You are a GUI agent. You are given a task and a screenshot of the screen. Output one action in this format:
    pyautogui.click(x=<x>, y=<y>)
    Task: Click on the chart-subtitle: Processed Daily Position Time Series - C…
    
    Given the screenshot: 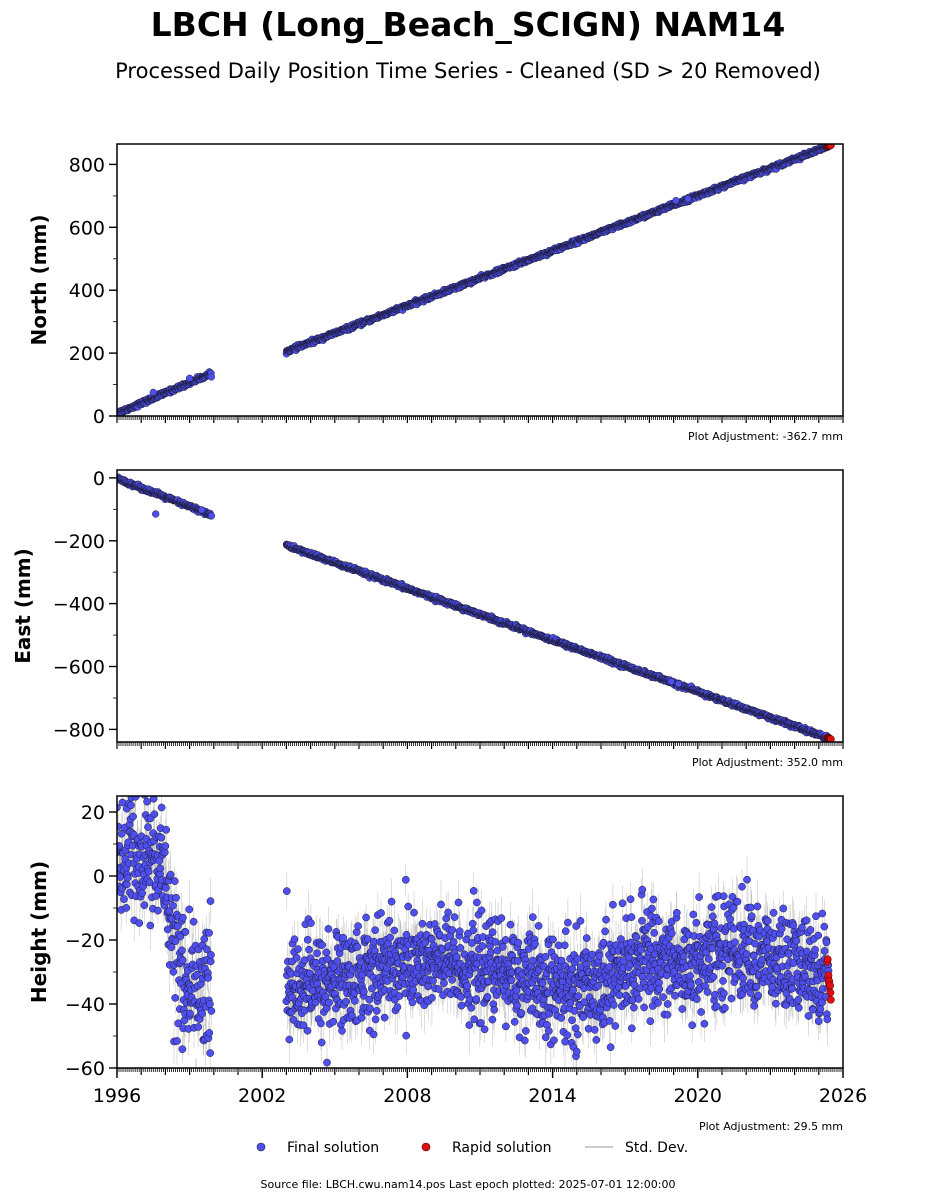 What is the action you would take?
    pyautogui.click(x=468, y=71)
    